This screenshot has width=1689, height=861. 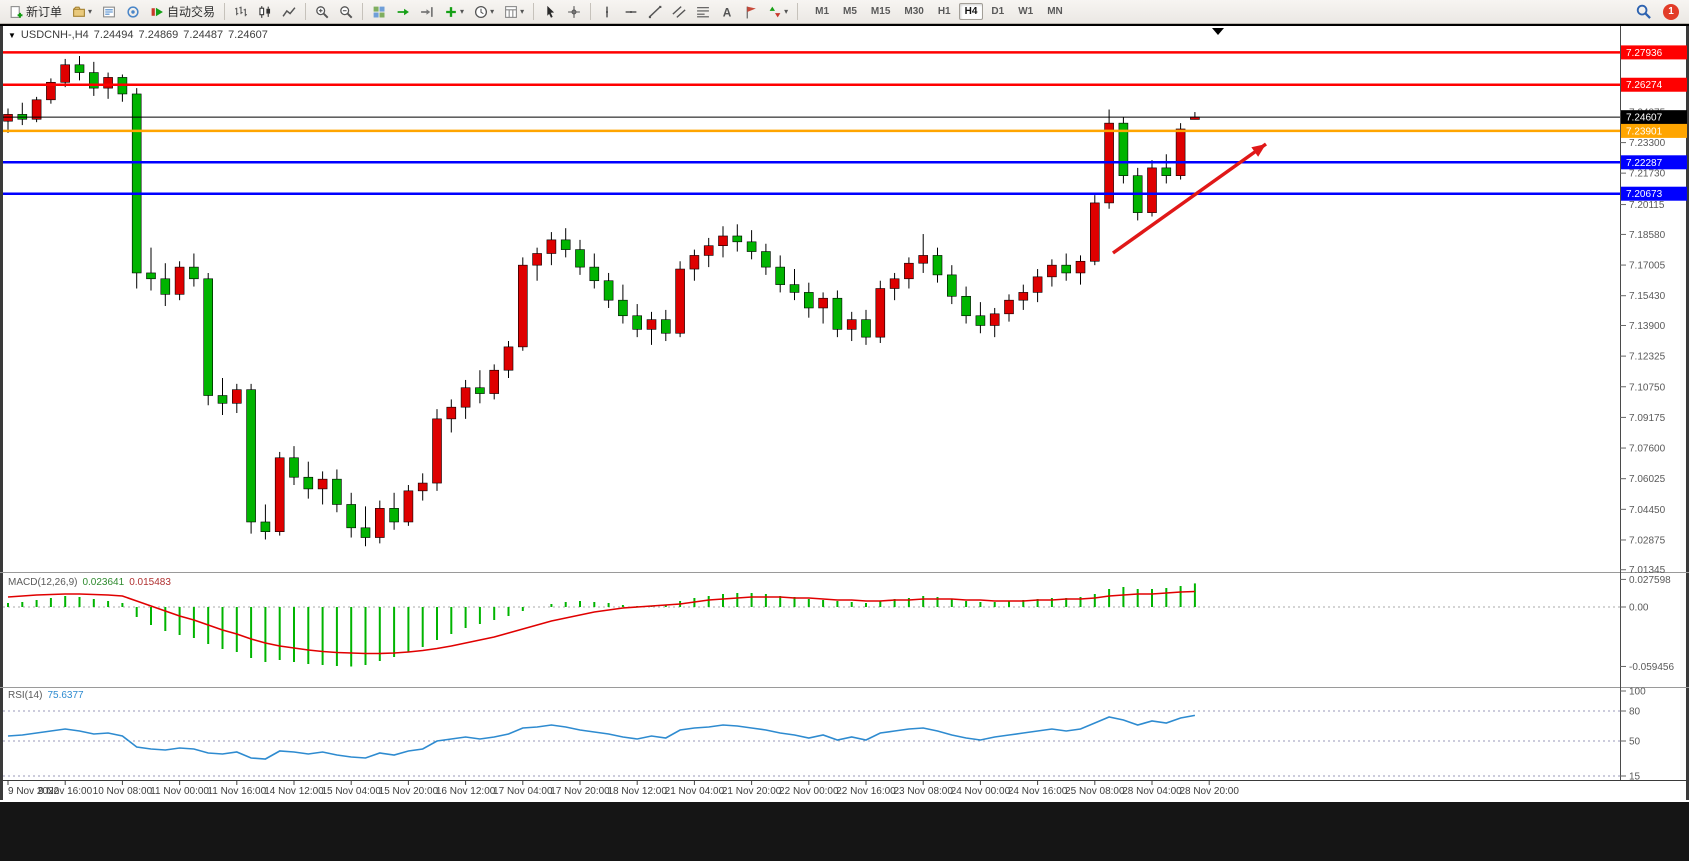 What do you see at coordinates (1660, 12) in the screenshot?
I see `toolbar-right-cluster: 1` at bounding box center [1660, 12].